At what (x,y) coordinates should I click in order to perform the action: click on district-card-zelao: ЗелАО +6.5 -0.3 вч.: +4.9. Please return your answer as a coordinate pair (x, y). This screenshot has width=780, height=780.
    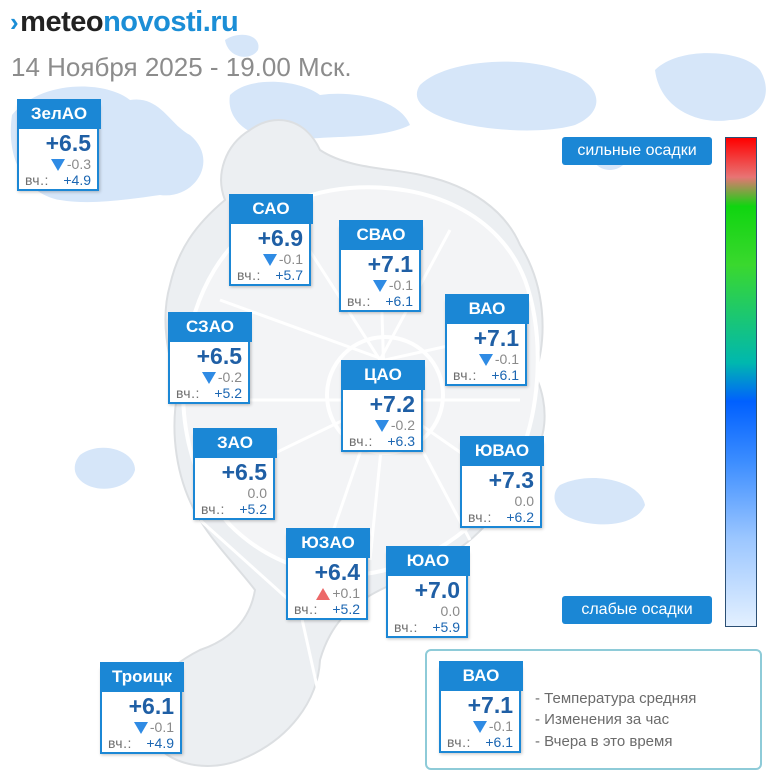
    Looking at the image, I should click on (59, 145).